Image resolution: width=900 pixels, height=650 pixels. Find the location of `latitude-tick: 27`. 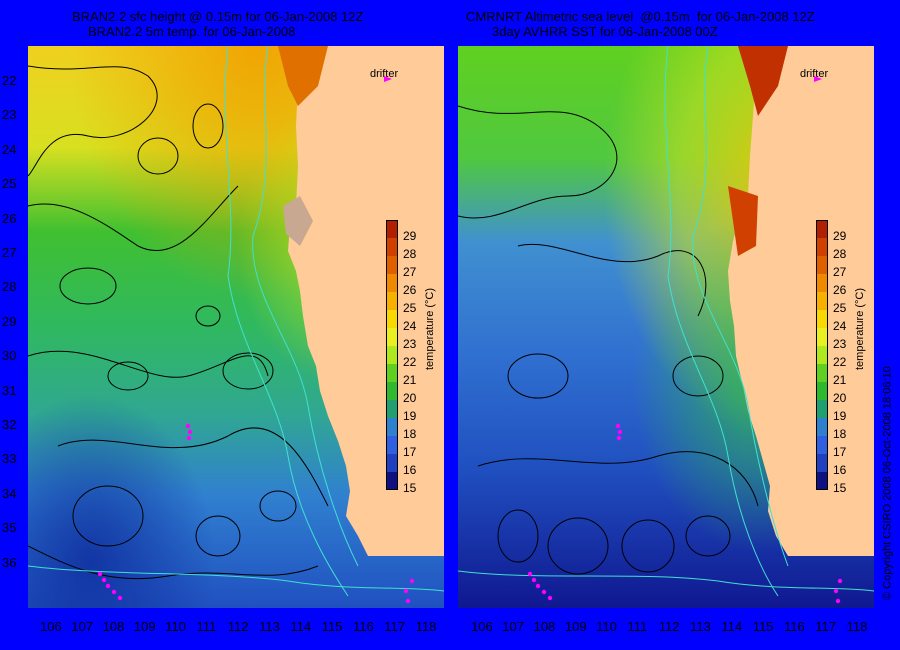

latitude-tick: 27 is located at coordinates (9, 252).